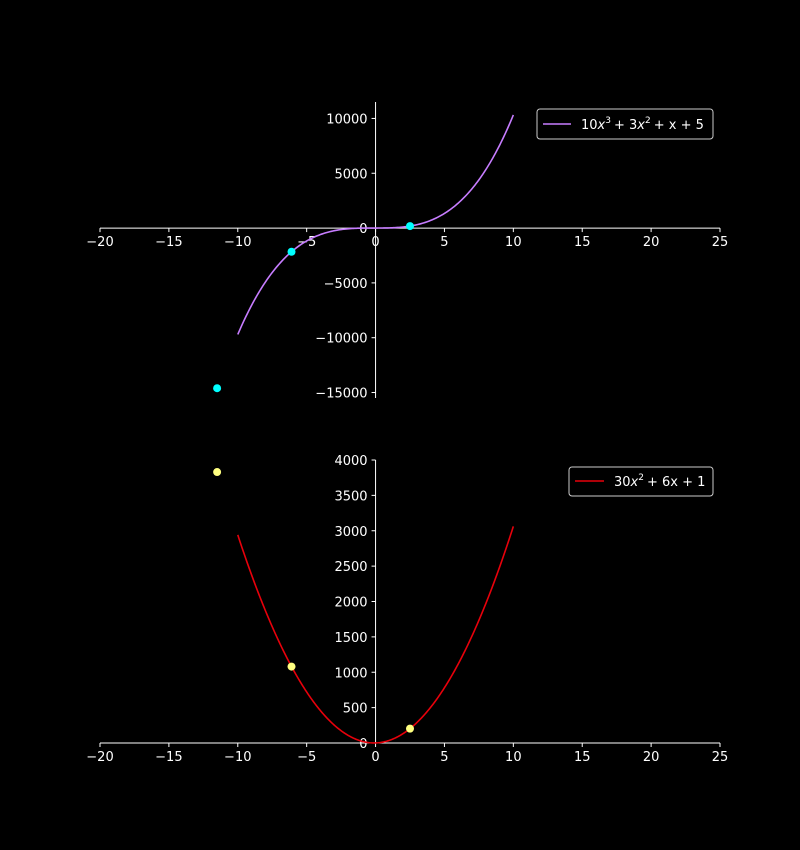  I want to click on y-tick-label: −10000, so click(341, 339).